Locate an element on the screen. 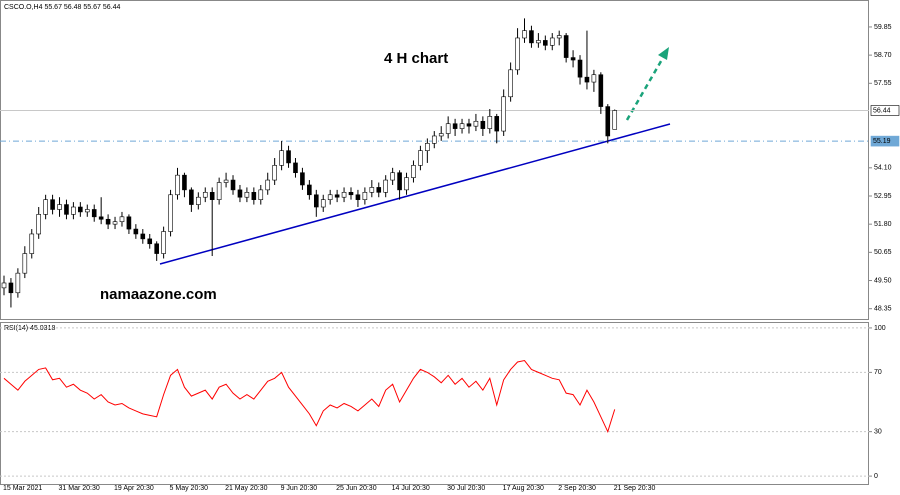  y-tick-label: 100 is located at coordinates (880, 328).